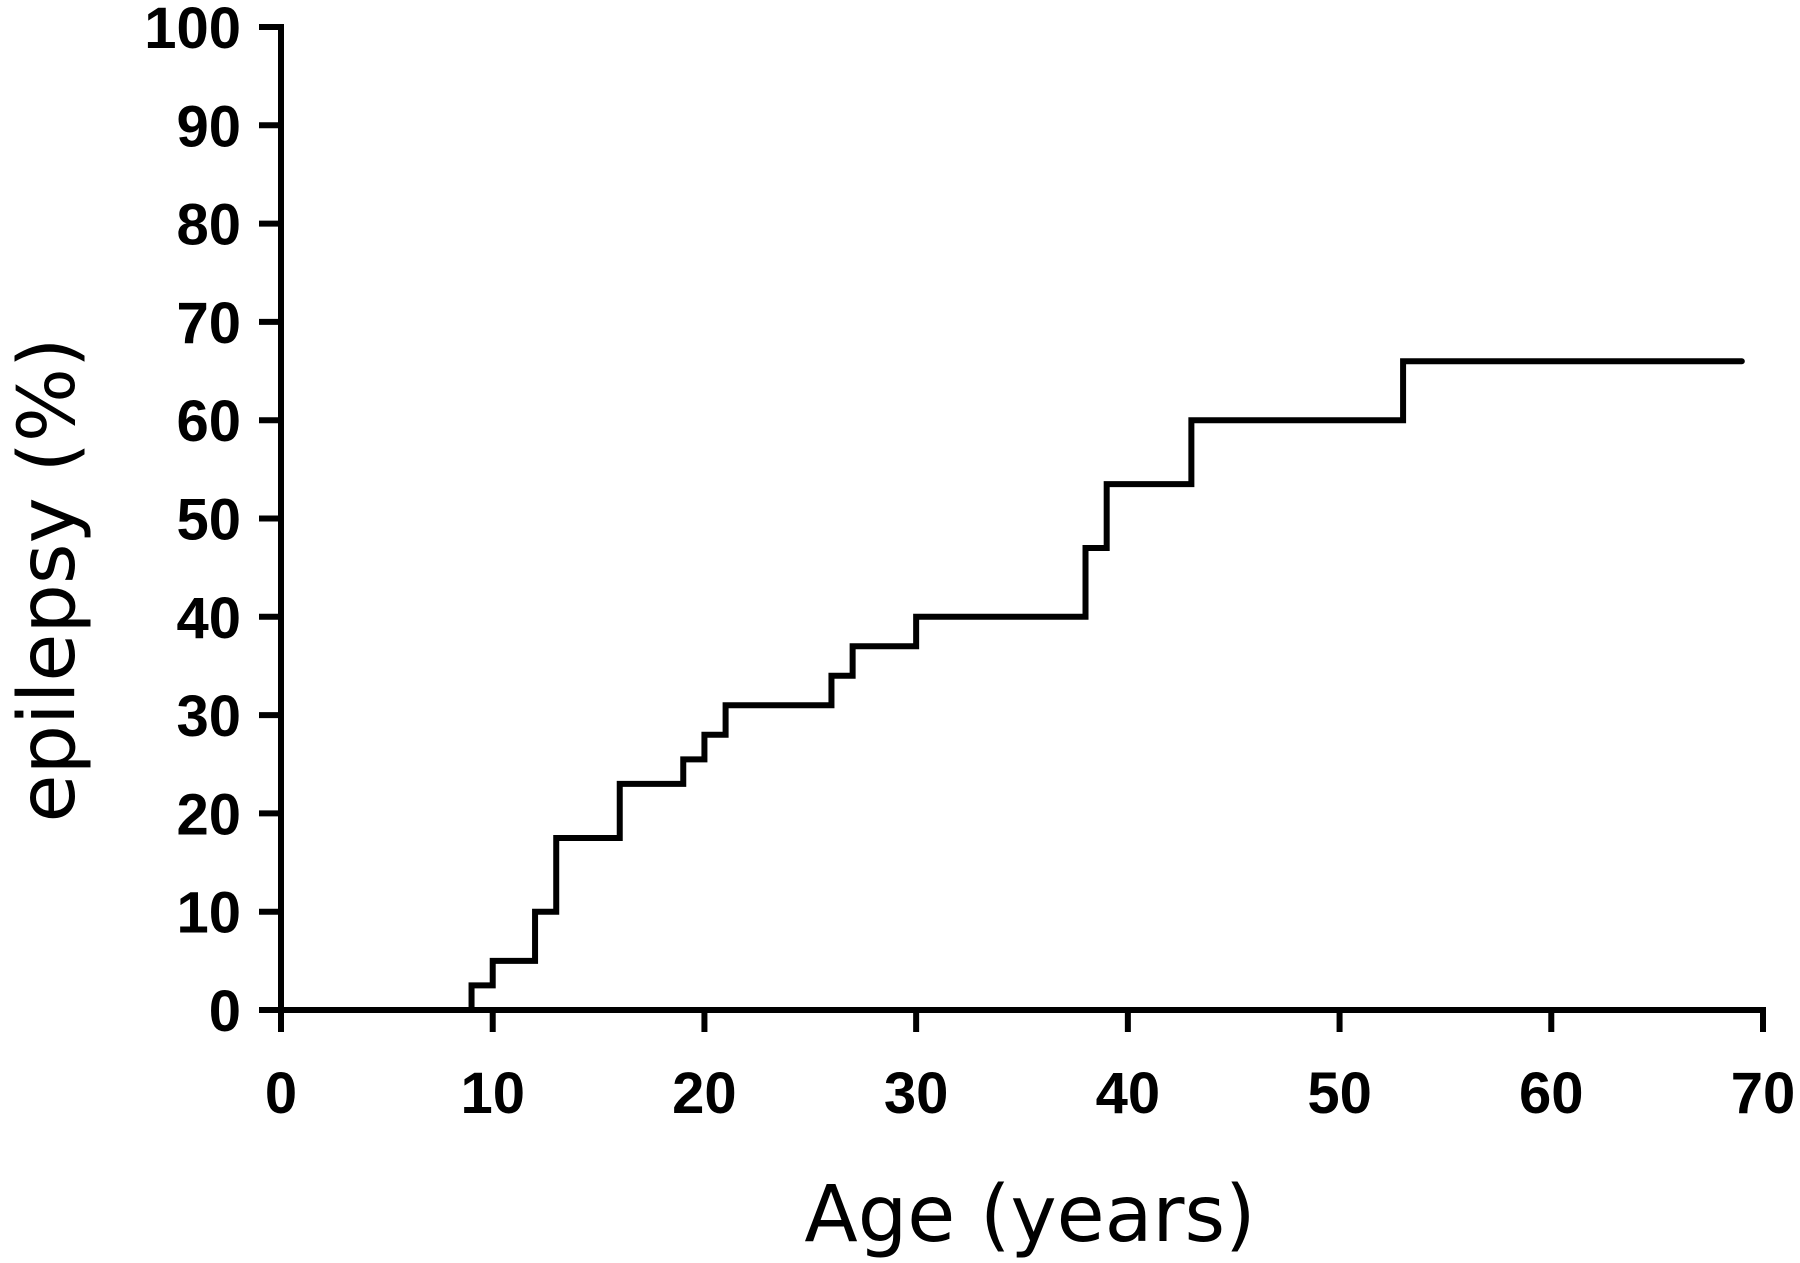 The image size is (1800, 1263). Describe the element at coordinates (704, 1093) in the screenshot. I see `x-tick-label: 20` at that location.